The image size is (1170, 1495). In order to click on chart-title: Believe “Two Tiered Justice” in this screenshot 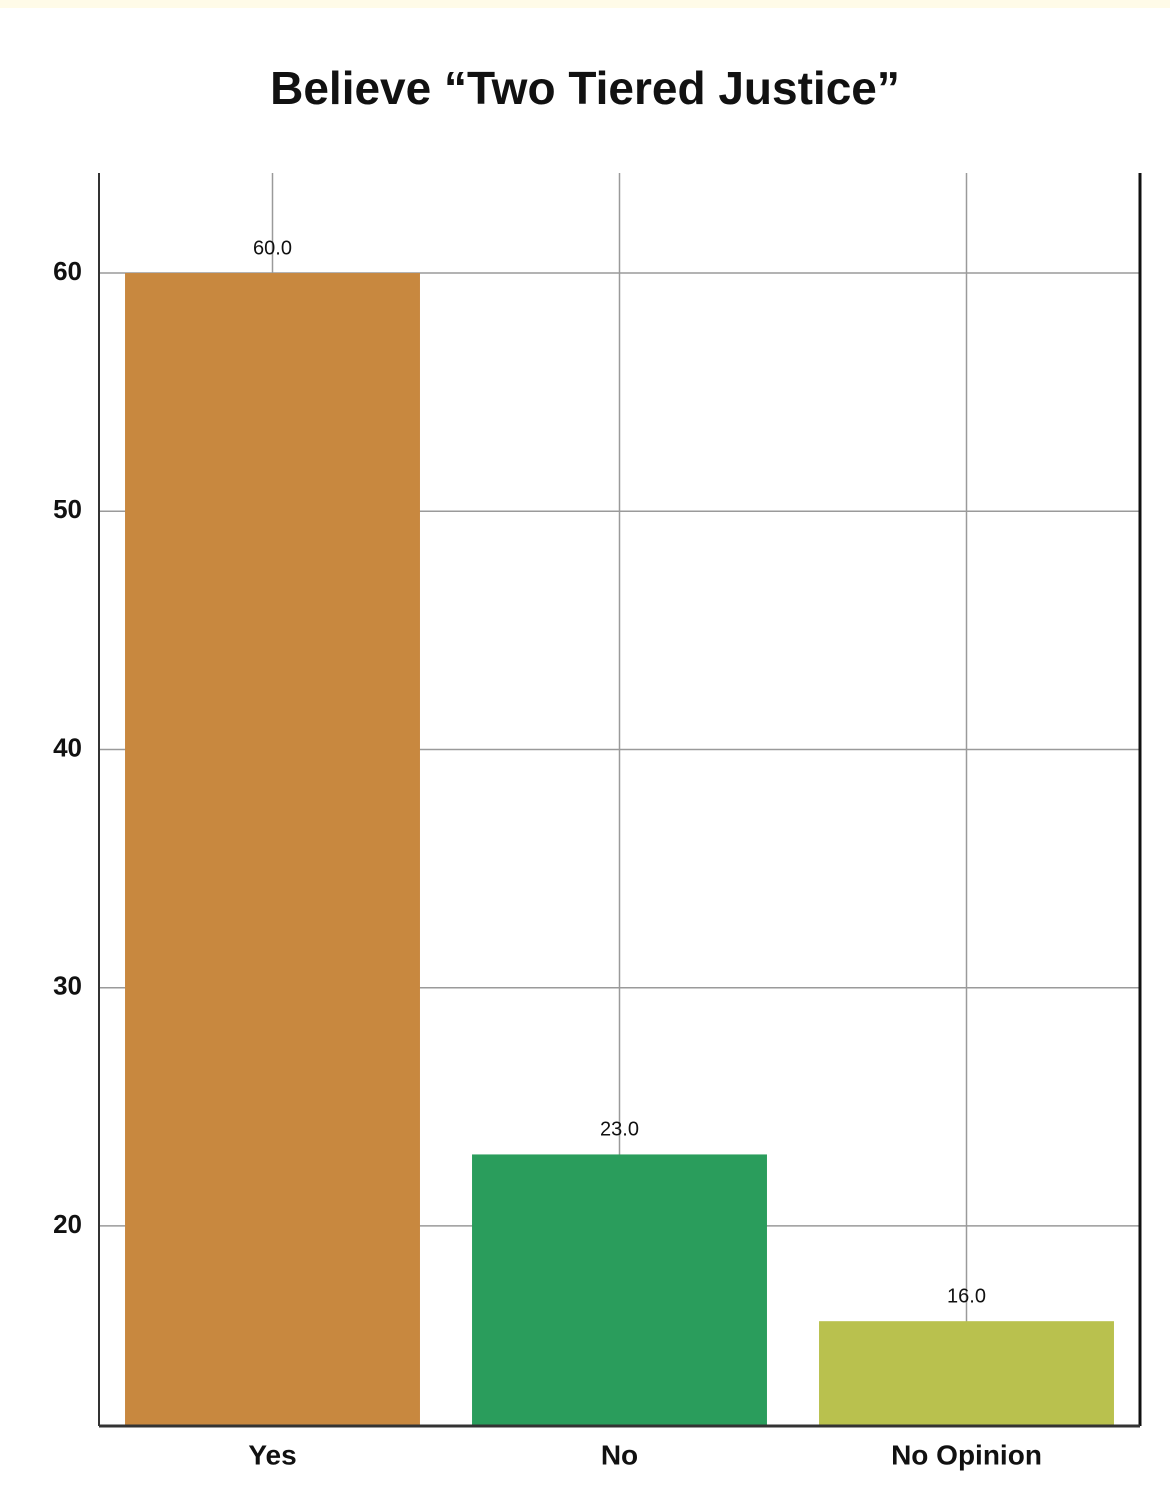, I will do `click(585, 88)`.